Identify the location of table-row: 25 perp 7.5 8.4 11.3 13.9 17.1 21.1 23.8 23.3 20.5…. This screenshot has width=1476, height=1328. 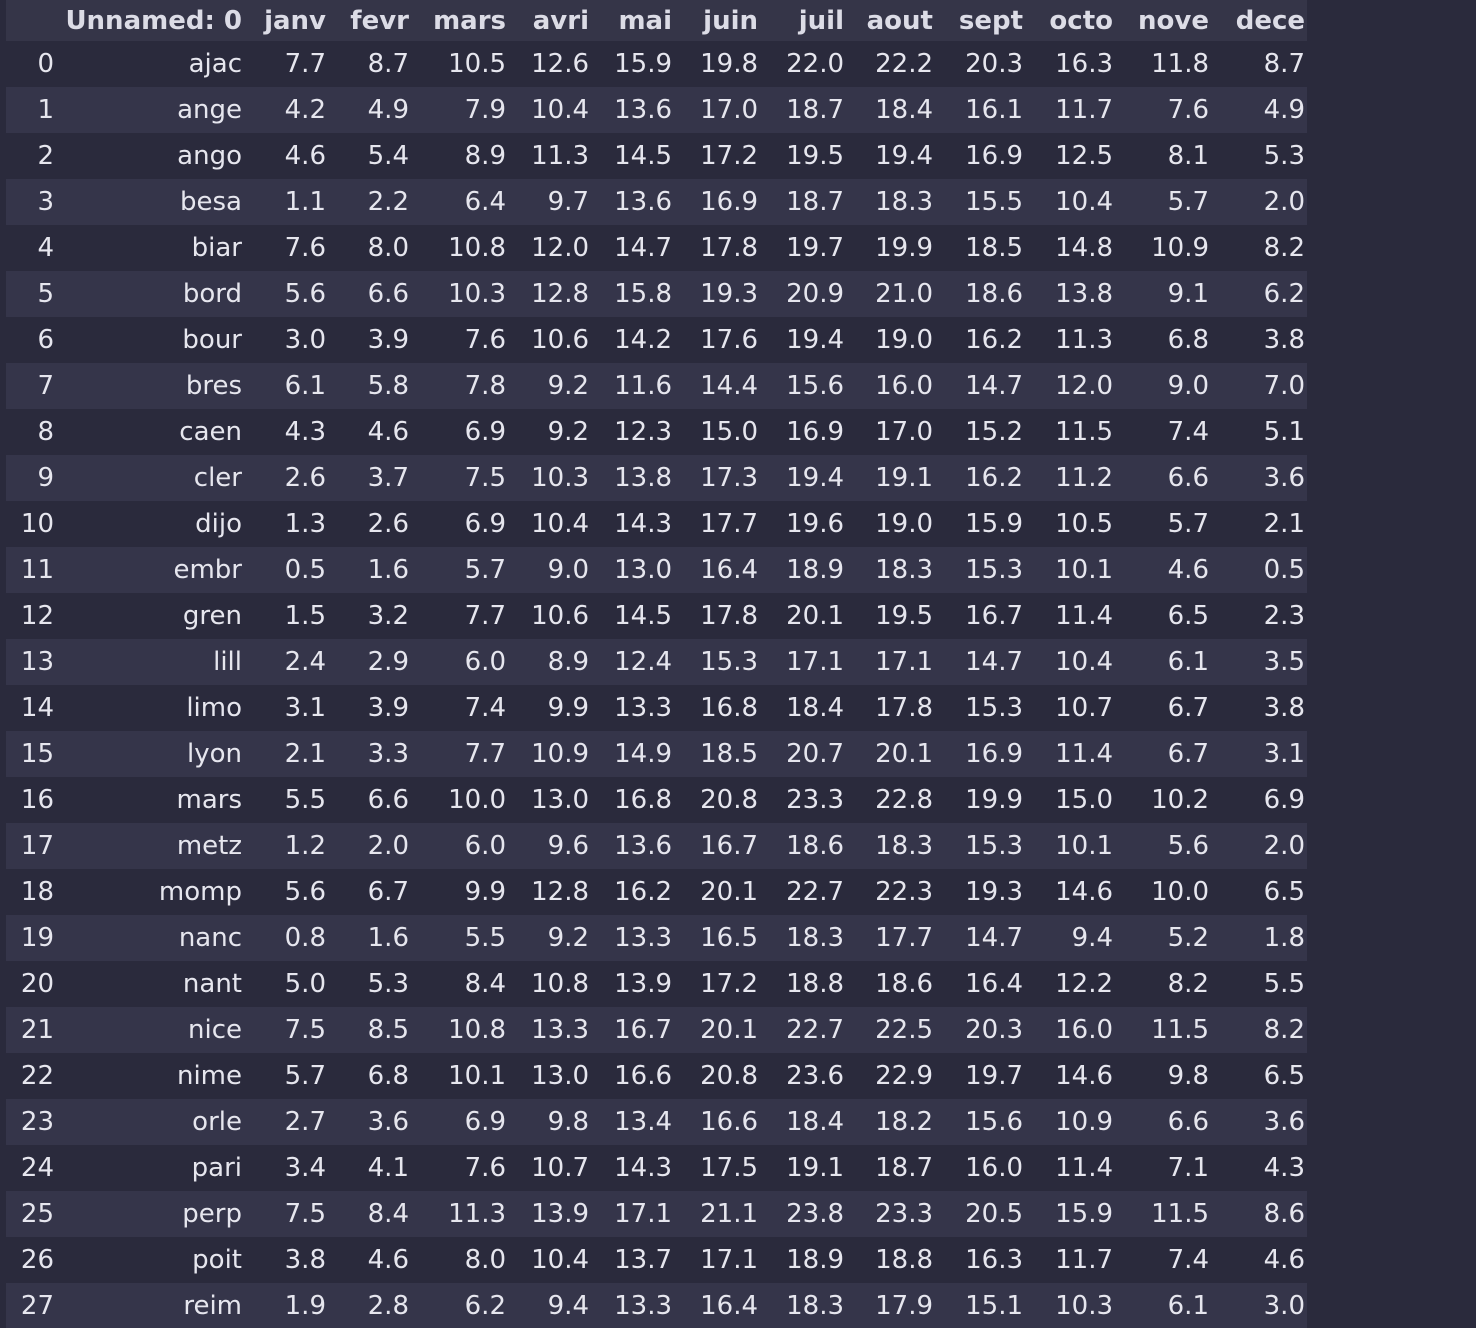
(656, 1214).